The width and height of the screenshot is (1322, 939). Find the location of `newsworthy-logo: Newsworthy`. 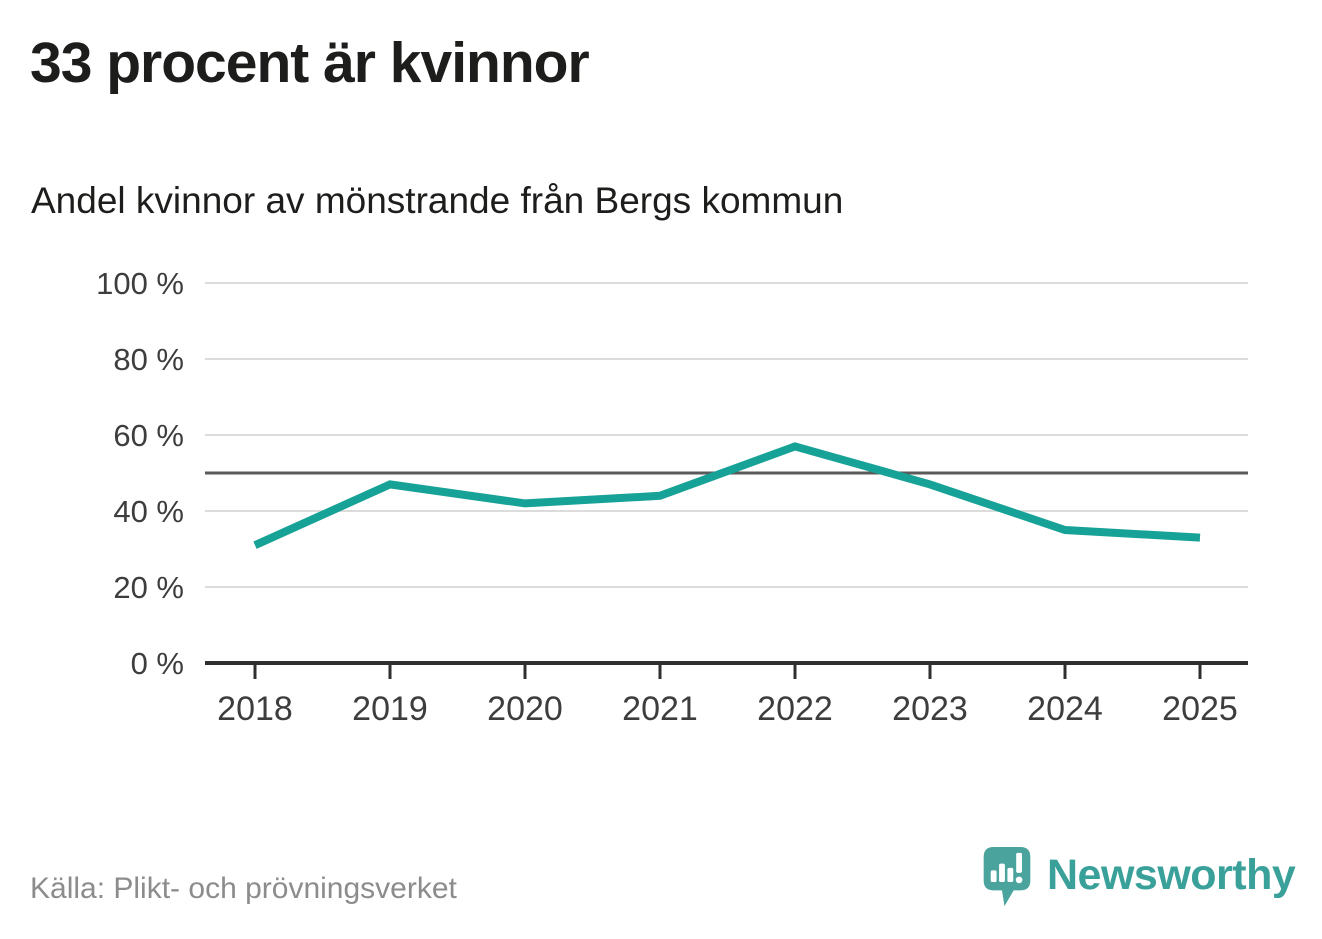

newsworthy-logo: Newsworthy is located at coordinates (1139, 885).